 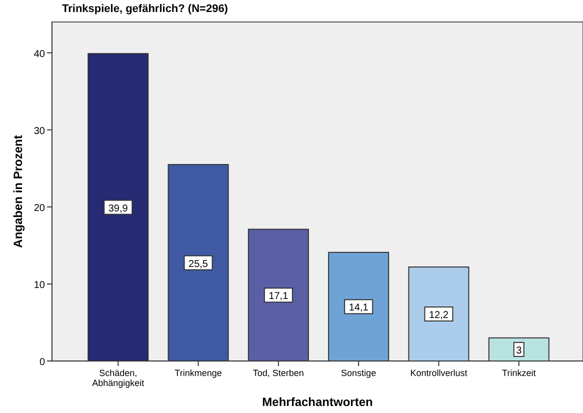 I want to click on data-label: 17,1, so click(x=278, y=296).